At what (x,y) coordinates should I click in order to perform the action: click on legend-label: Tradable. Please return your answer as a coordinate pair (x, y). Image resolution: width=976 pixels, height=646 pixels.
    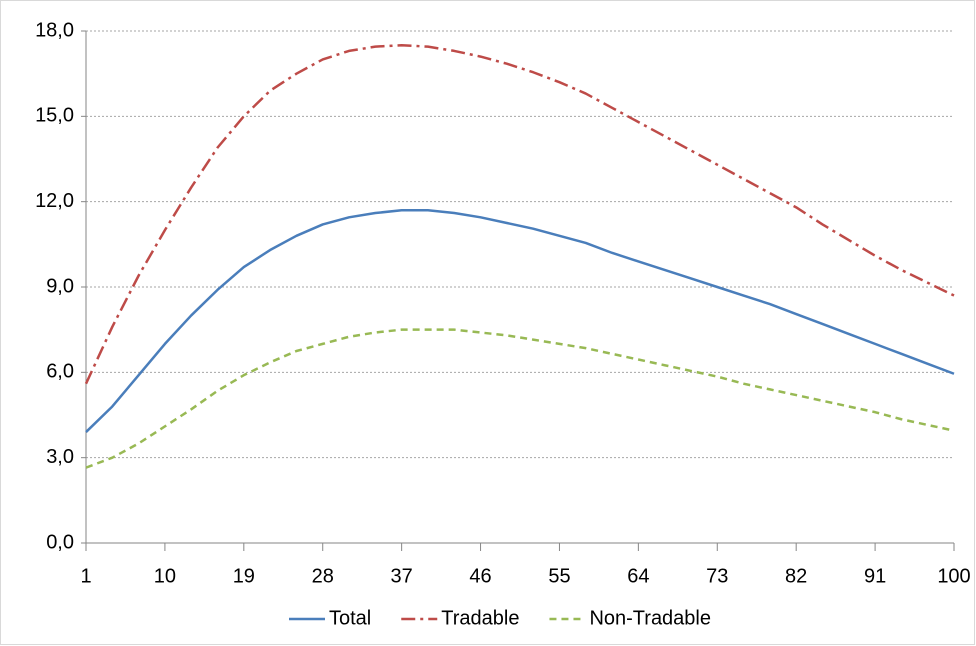
    Looking at the image, I should click on (480, 618).